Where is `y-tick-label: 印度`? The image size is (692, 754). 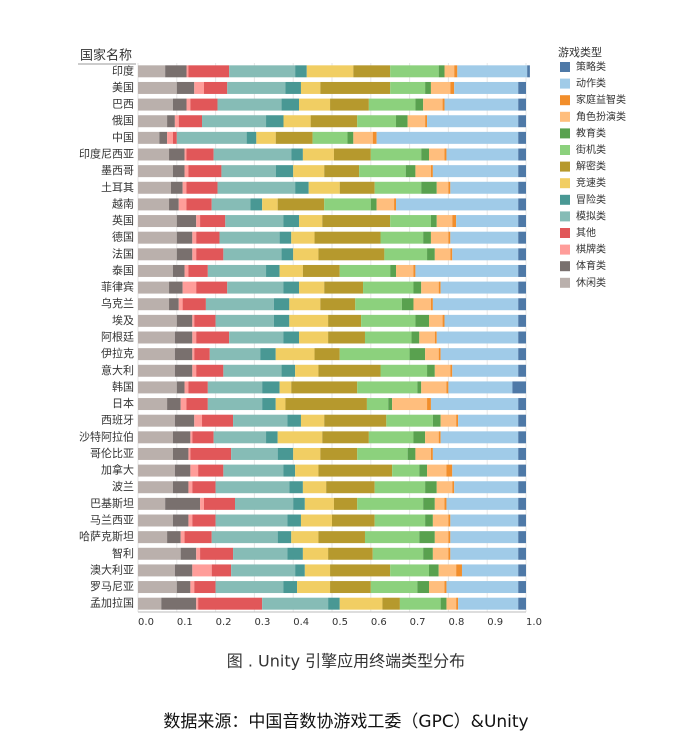
y-tick-label: 印度 is located at coordinates (123, 70).